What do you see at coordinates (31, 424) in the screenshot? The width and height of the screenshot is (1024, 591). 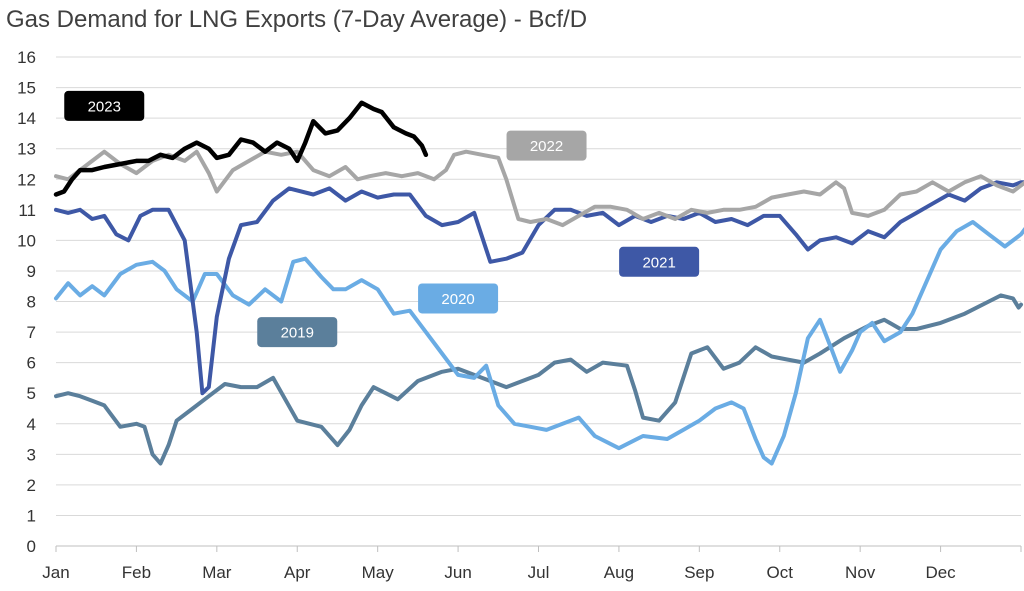 I see `y-tick-label: 4` at bounding box center [31, 424].